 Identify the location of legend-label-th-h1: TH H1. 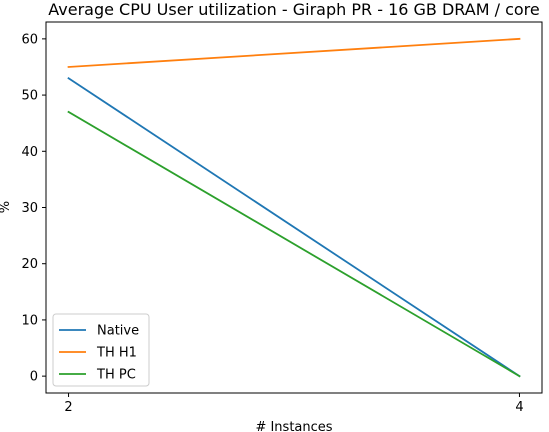
(116, 353).